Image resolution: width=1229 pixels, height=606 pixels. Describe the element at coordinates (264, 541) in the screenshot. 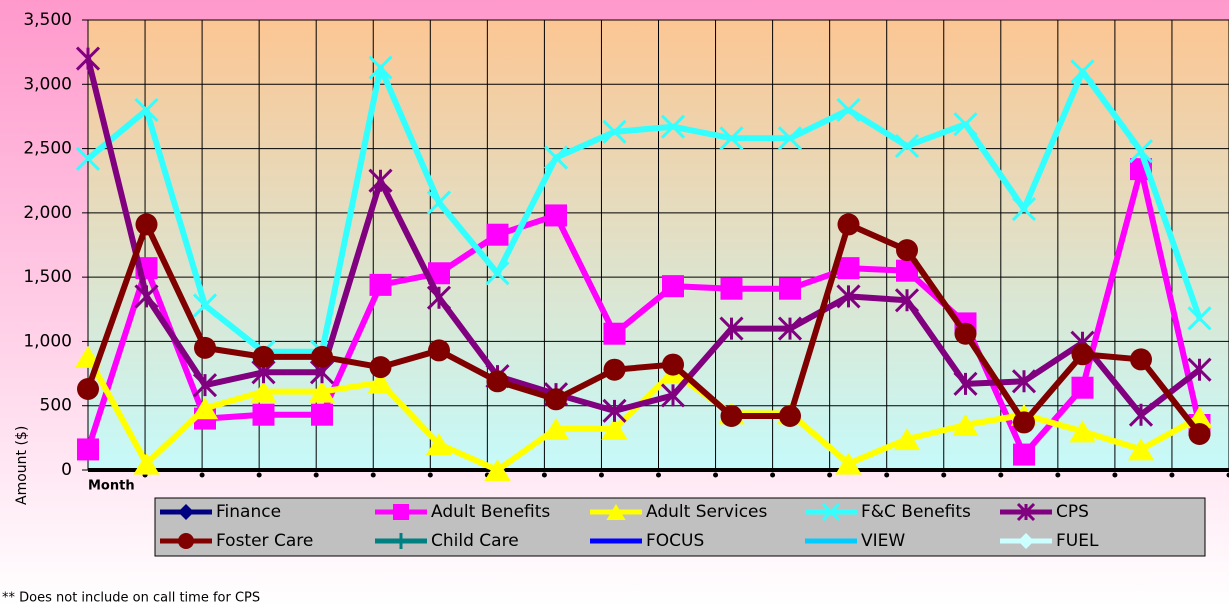

I see `legend-label: Foster Care` at that location.